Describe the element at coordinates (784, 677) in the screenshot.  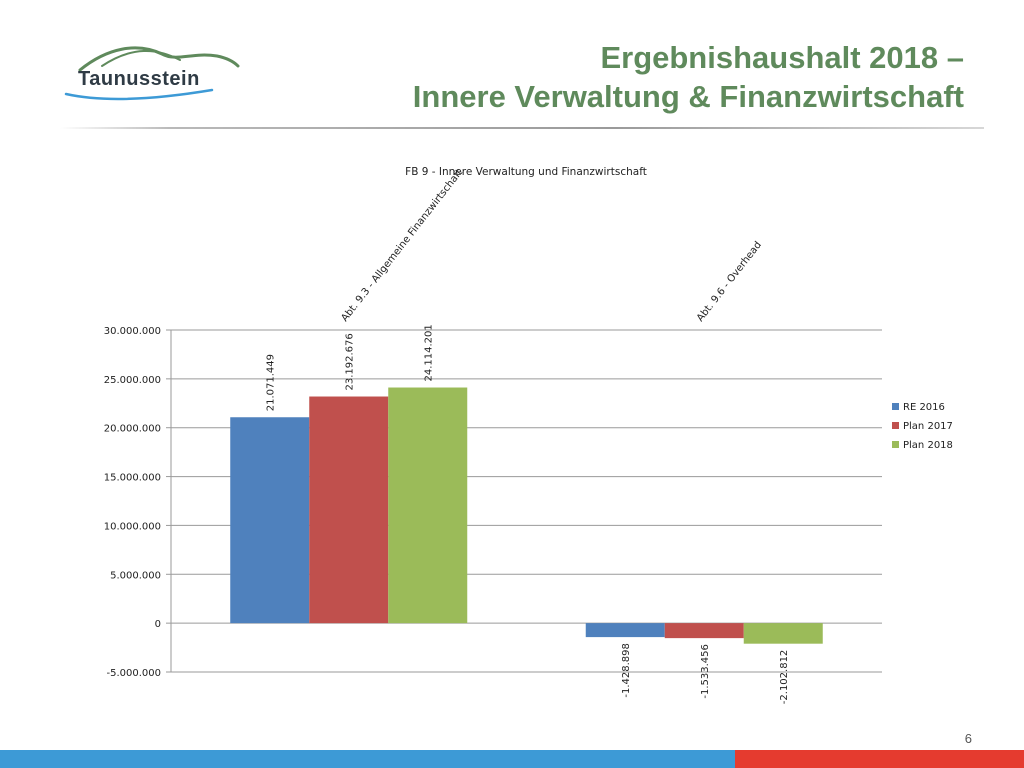
I see `data-label: -2.102.812` at that location.